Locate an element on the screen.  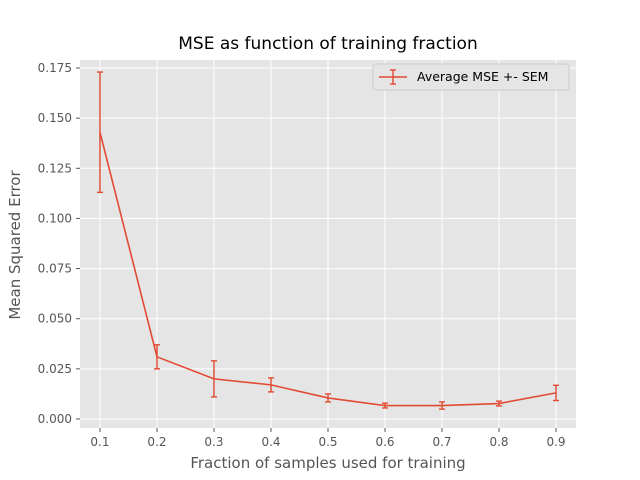
x-tick-label: 0.5 is located at coordinates (327, 442).